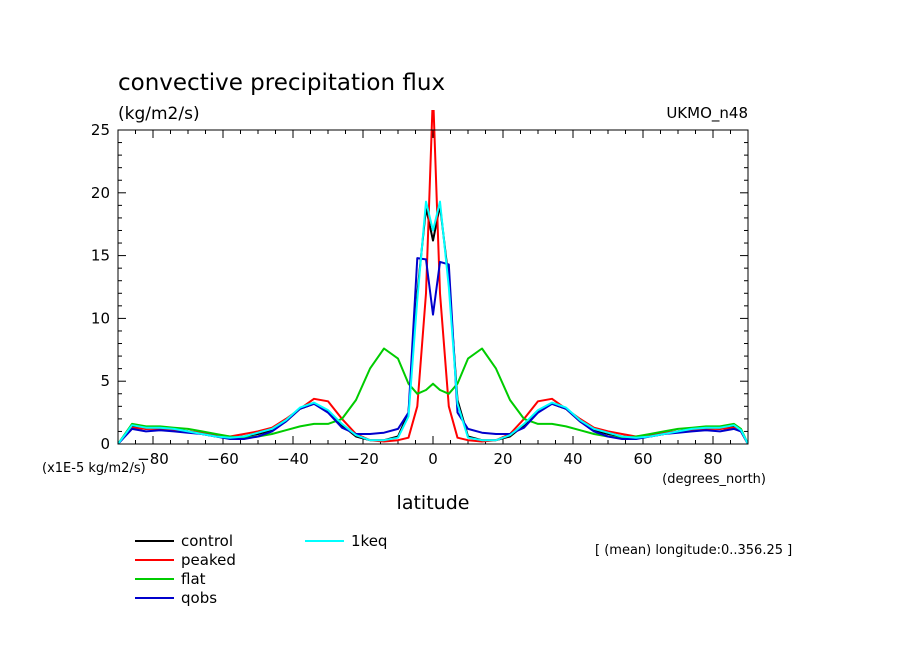 The width and height of the screenshot is (904, 654). I want to click on y-tick-label: 25, so click(100, 130).